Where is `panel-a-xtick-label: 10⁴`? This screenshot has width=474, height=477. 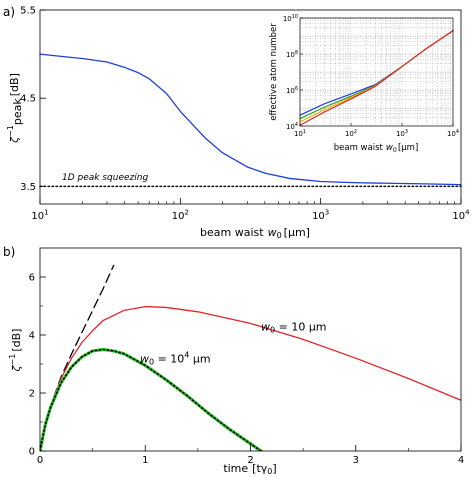 panel-a-xtick-label: 10⁴ is located at coordinates (461, 216).